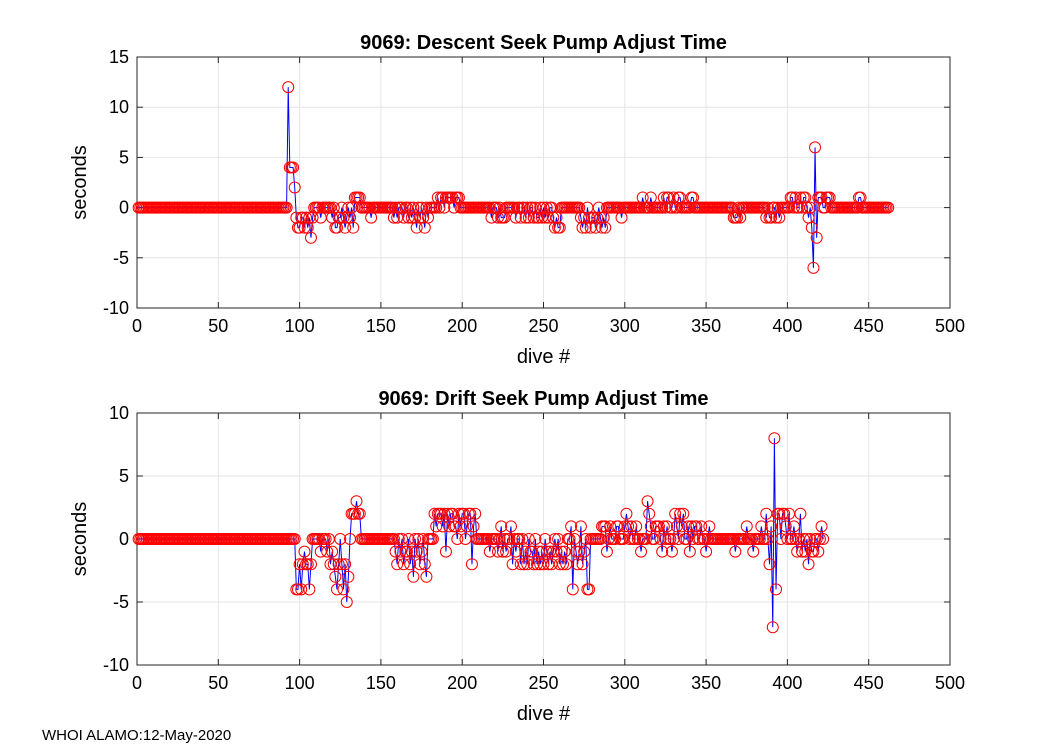 The image size is (1050, 750). I want to click on x-tick-label: 500, so click(950, 683).